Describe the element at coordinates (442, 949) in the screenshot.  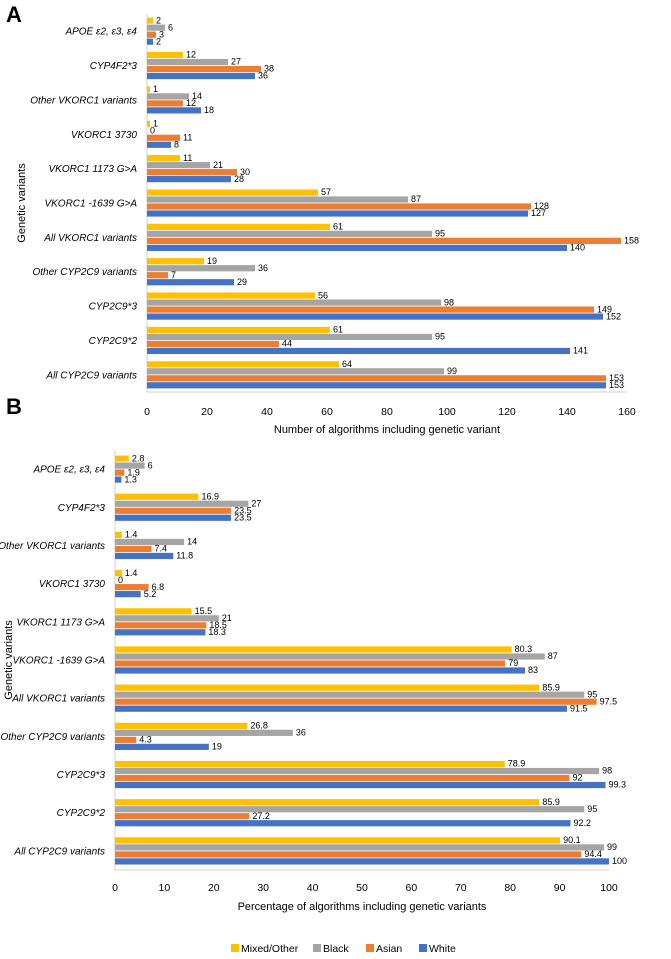
I see `legend-label: White` at that location.